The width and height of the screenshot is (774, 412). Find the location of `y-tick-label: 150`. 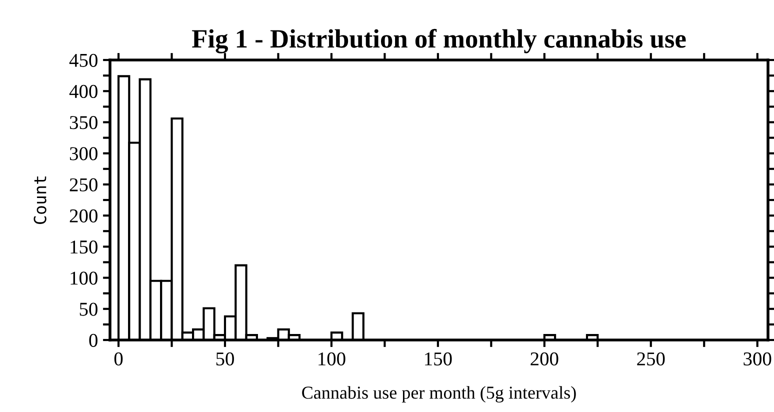

y-tick-label: 150 is located at coordinates (84, 247).